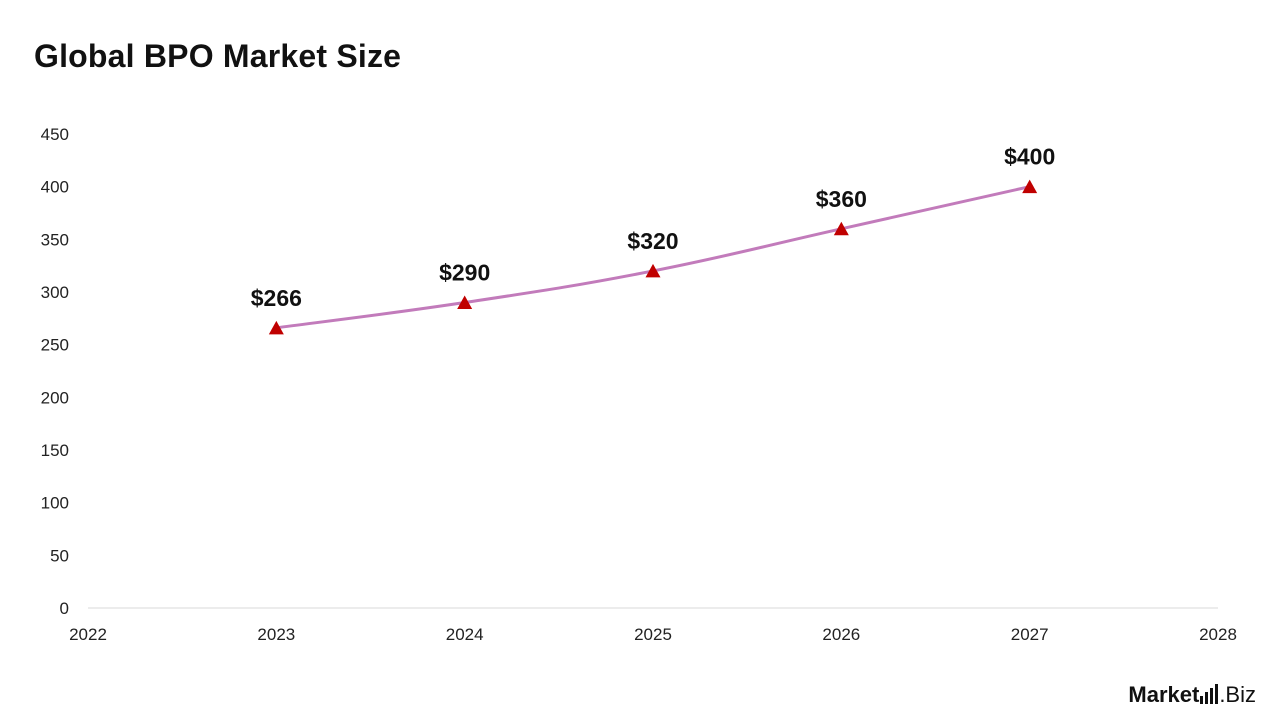 This screenshot has height=720, width=1280. What do you see at coordinates (64, 608) in the screenshot?
I see `y-tick-label: 0` at bounding box center [64, 608].